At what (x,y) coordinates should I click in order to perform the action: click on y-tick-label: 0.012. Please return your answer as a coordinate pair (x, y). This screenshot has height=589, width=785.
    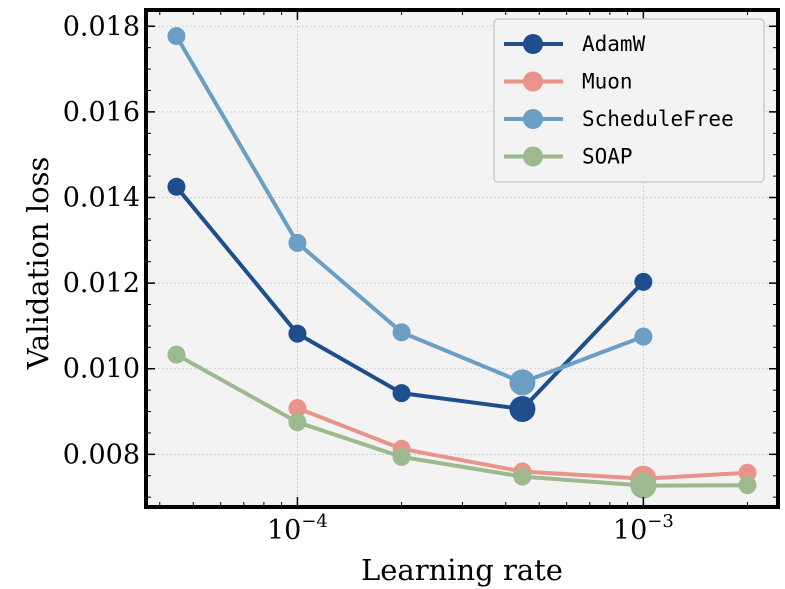
    Looking at the image, I should click on (101, 283).